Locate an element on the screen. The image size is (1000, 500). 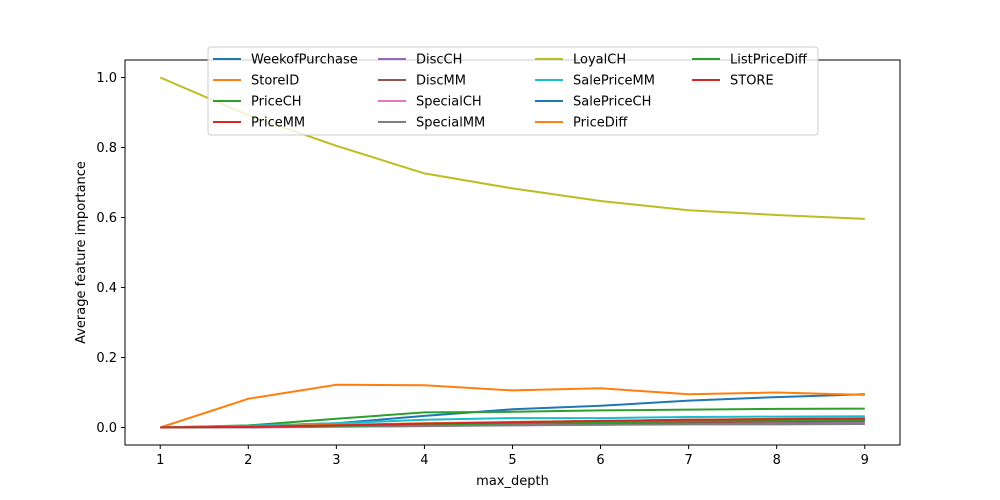
y-tick-label: 0.8 is located at coordinates (106, 148).